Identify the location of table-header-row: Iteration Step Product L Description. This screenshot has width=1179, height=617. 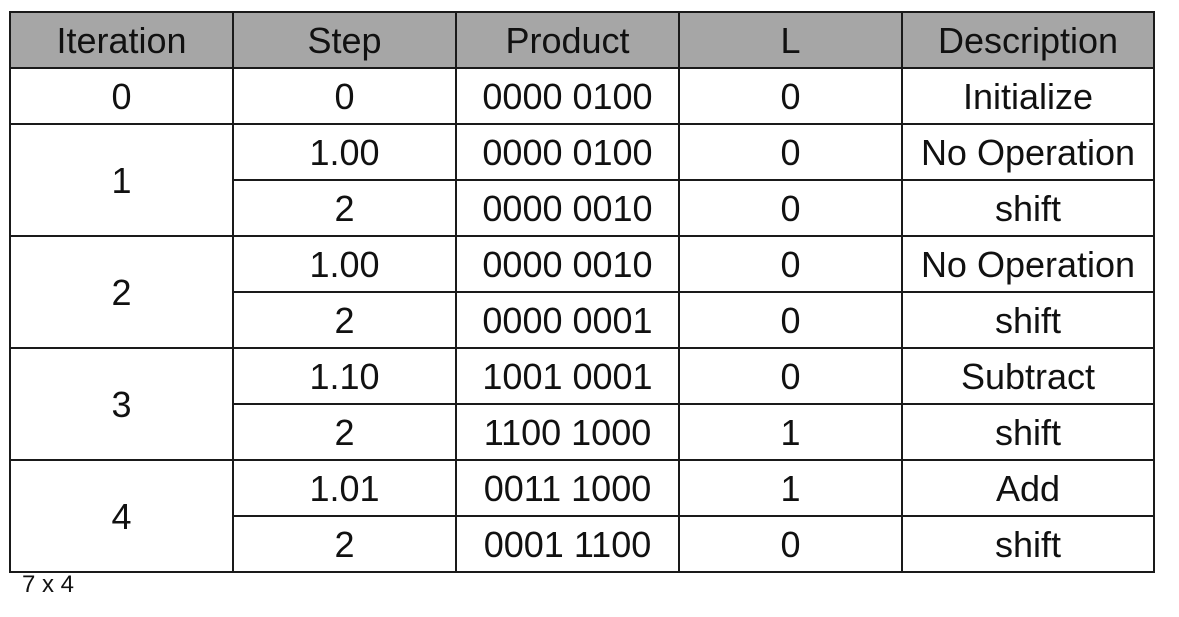
(582, 40).